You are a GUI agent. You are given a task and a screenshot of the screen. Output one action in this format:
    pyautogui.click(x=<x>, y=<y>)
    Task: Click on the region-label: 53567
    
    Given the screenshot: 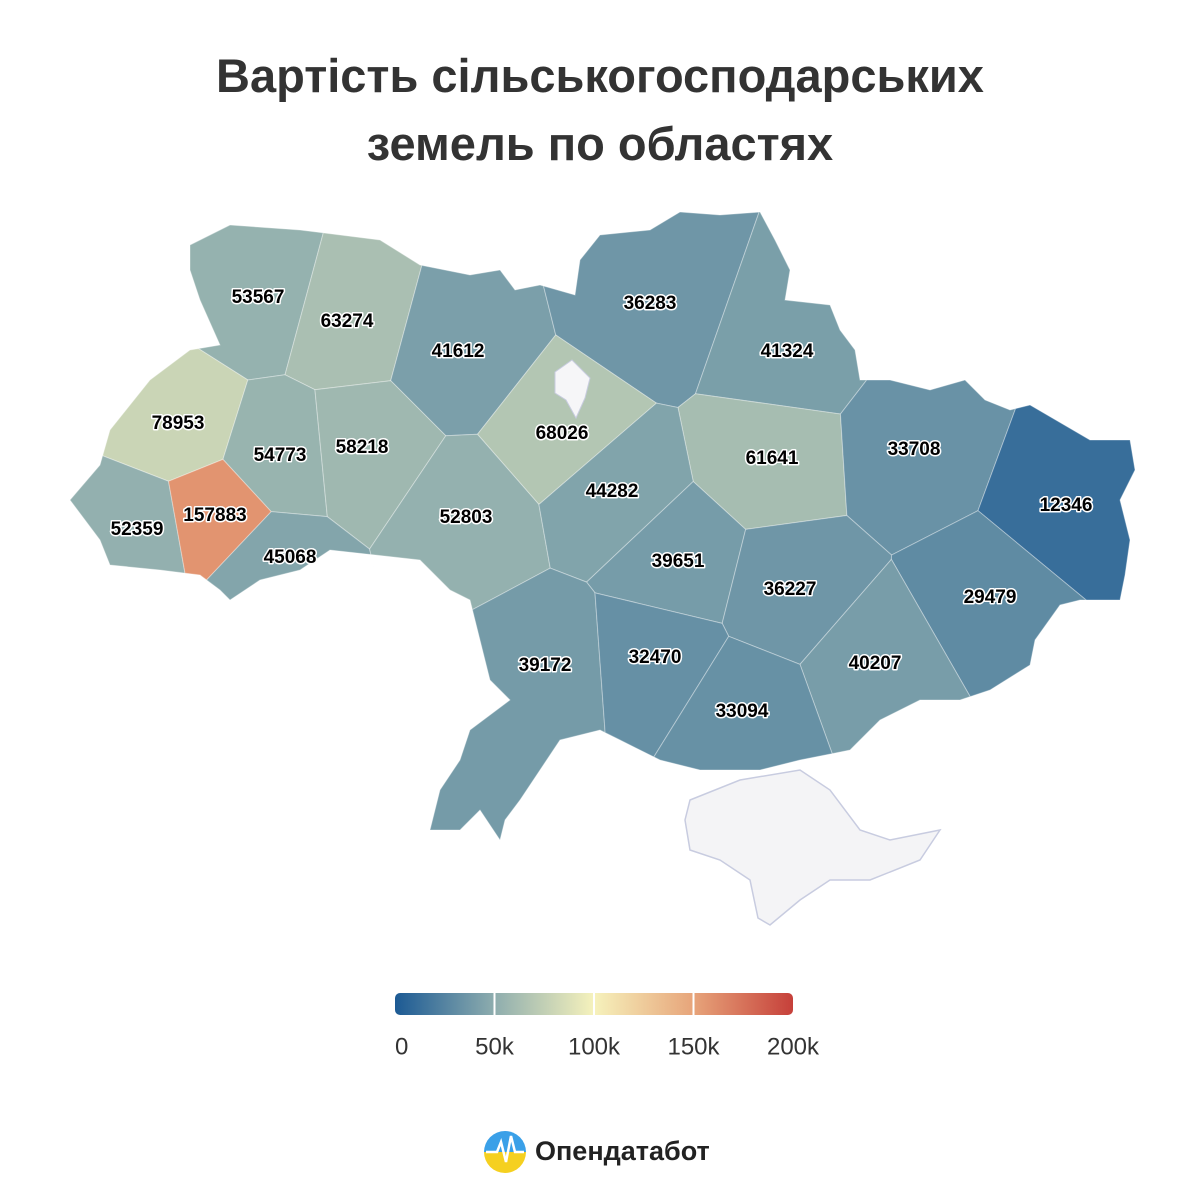 What is the action you would take?
    pyautogui.click(x=258, y=297)
    